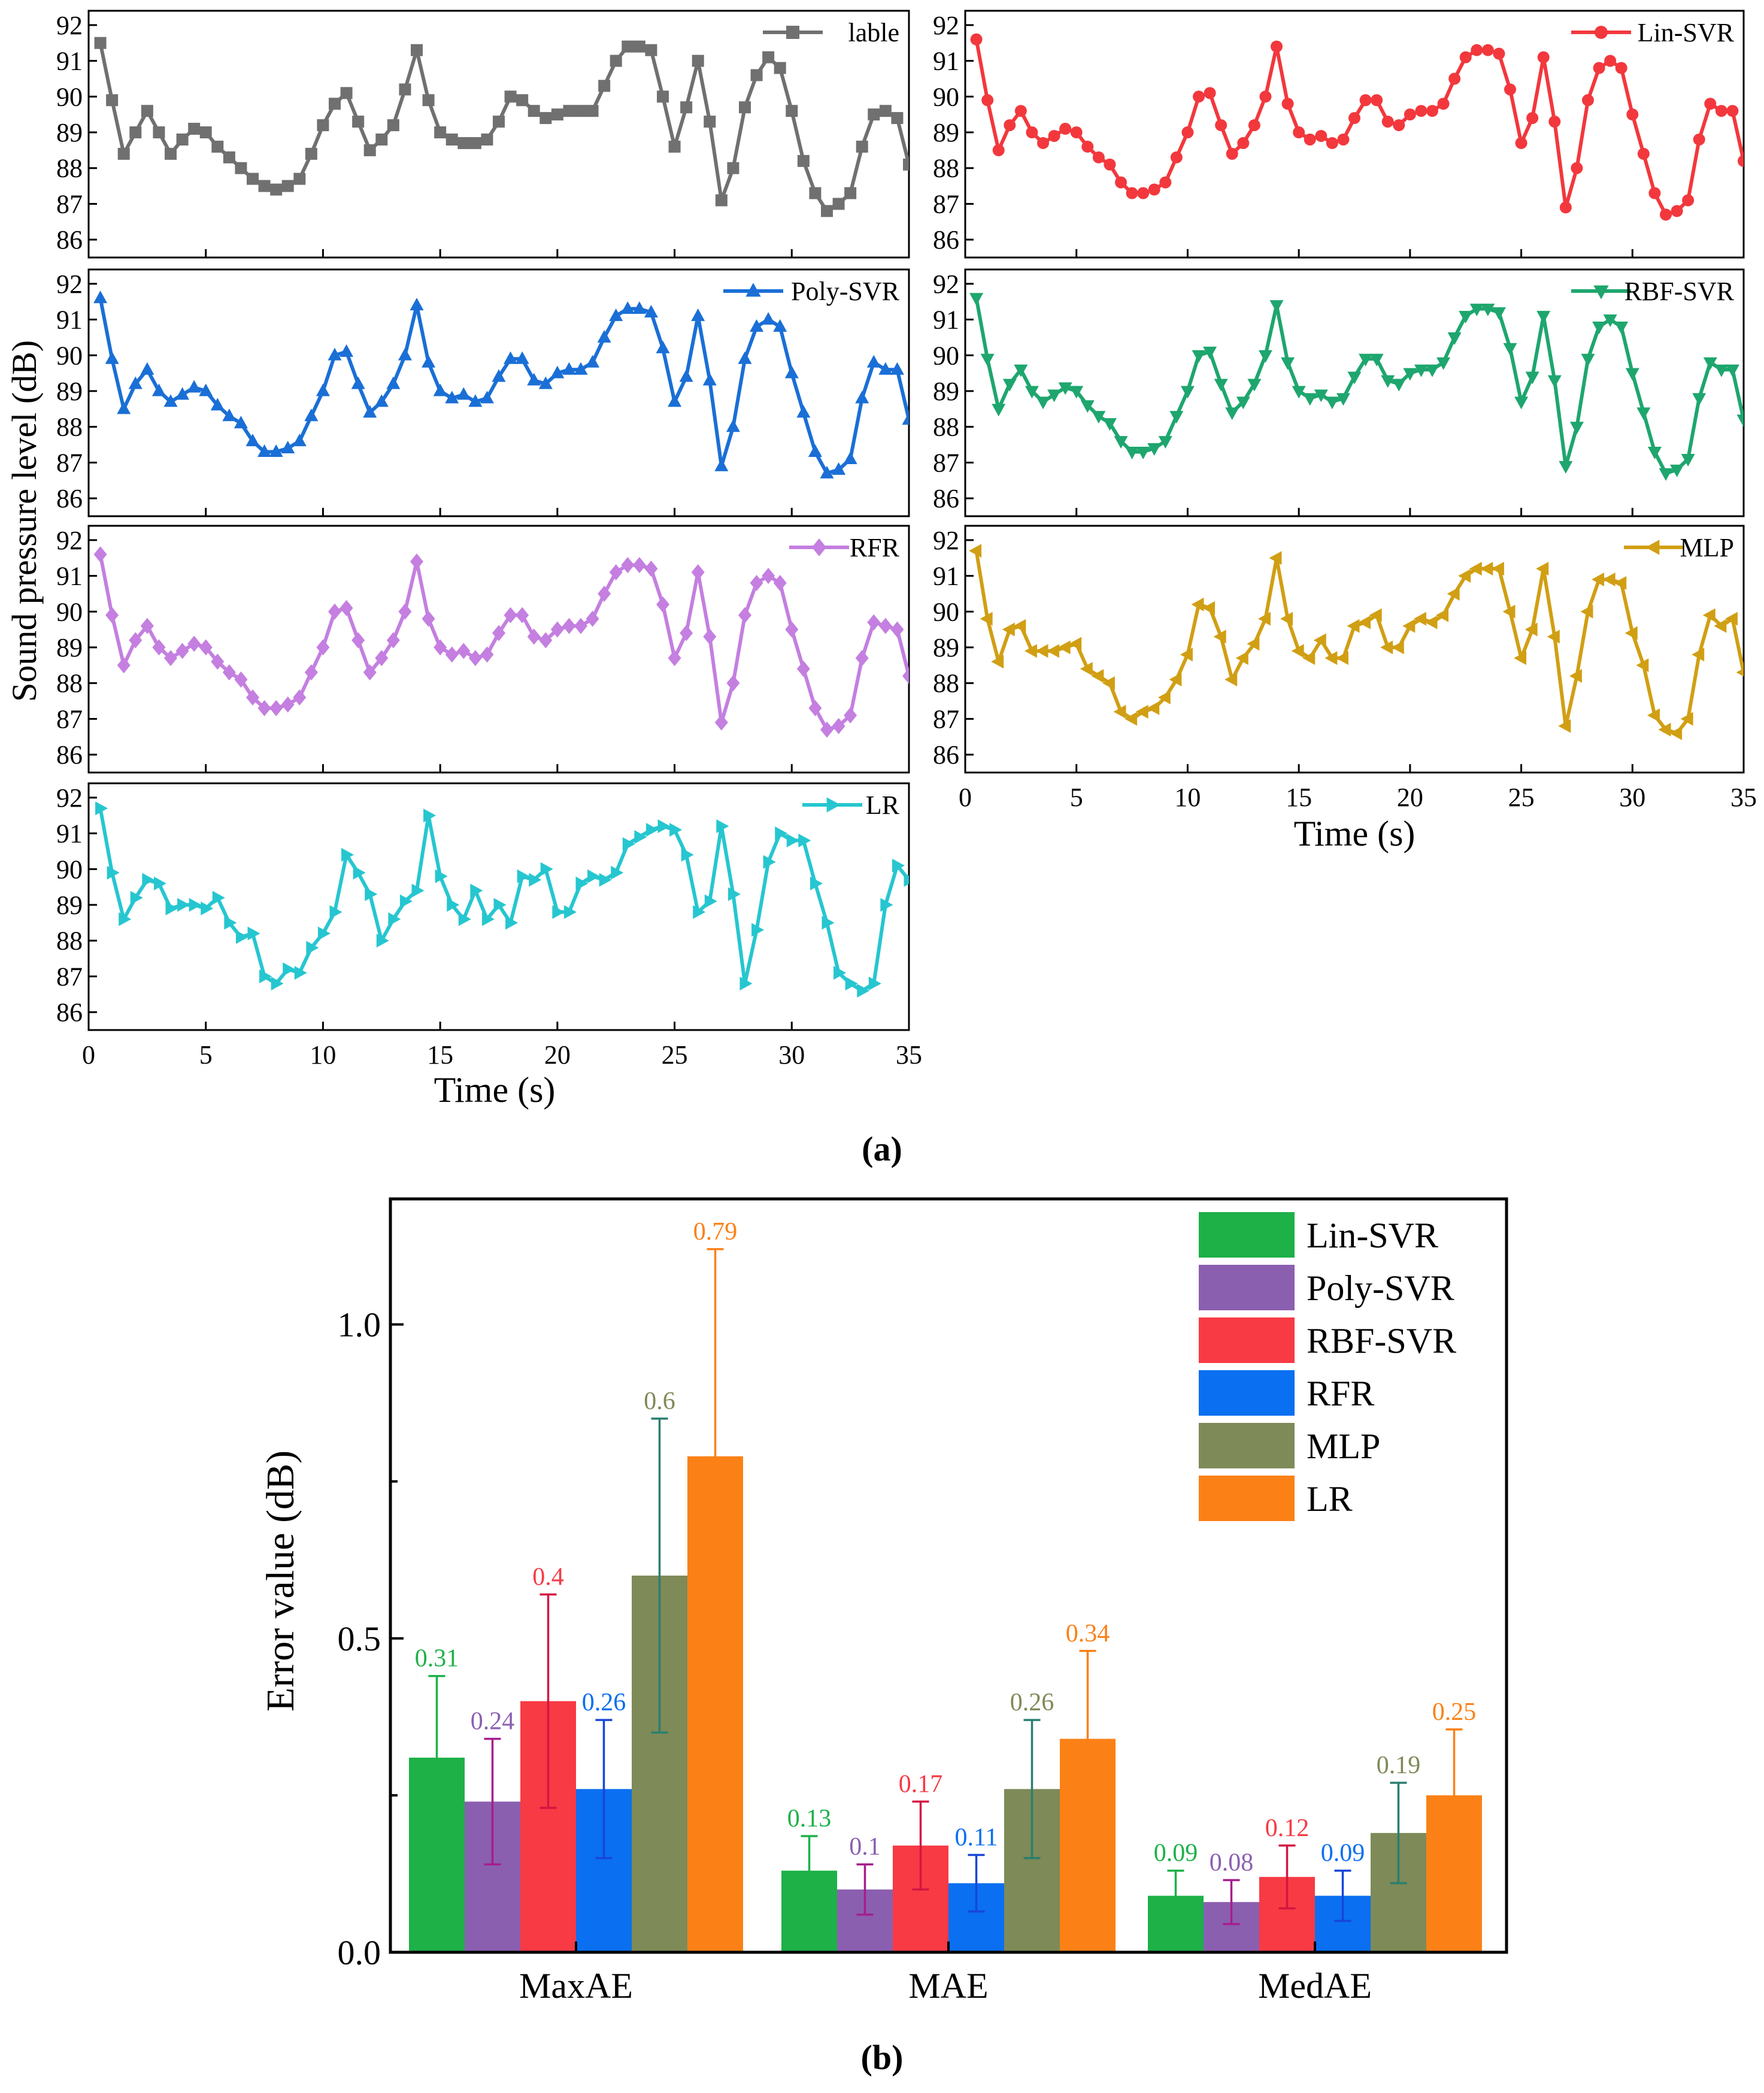  What do you see at coordinates (976, 1838) in the screenshot?
I see `data-label: 0.11` at bounding box center [976, 1838].